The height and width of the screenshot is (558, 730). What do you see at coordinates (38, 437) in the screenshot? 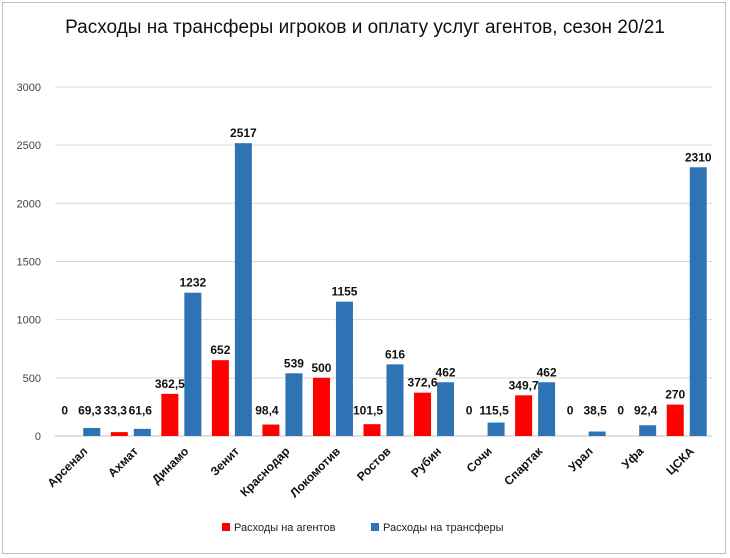
I see `y-tick-label: 0` at bounding box center [38, 437].